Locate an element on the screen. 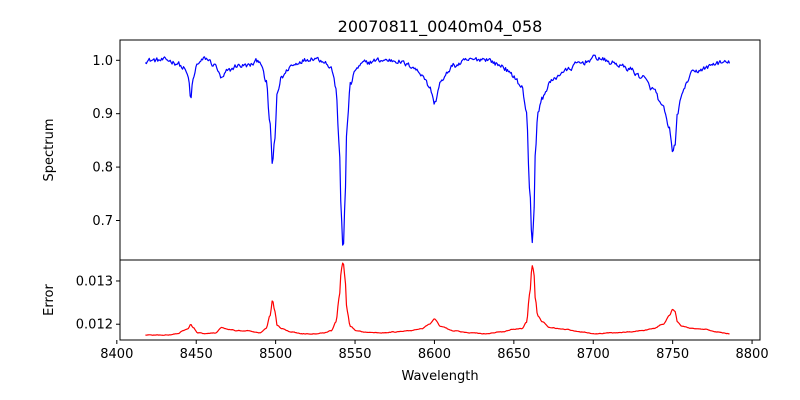  error-y-axis-label: Error is located at coordinates (49, 300).